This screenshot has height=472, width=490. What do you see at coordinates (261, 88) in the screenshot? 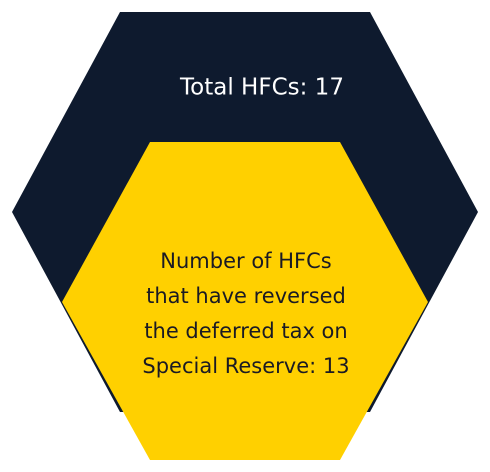
I see `outer-label: Total HFCs: 17` at bounding box center [261, 88].